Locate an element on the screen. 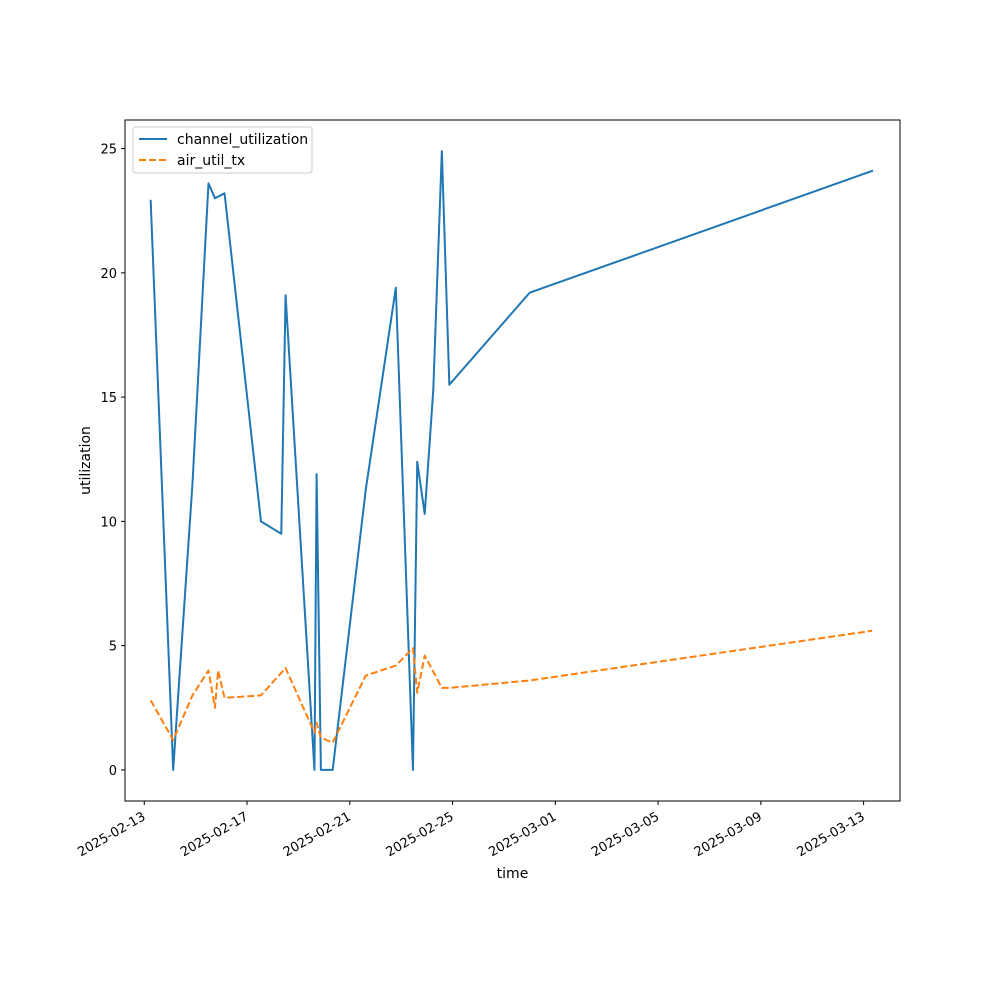 The width and height of the screenshot is (1000, 1000). legend: channel_utilization air_util_tx is located at coordinates (222, 150).